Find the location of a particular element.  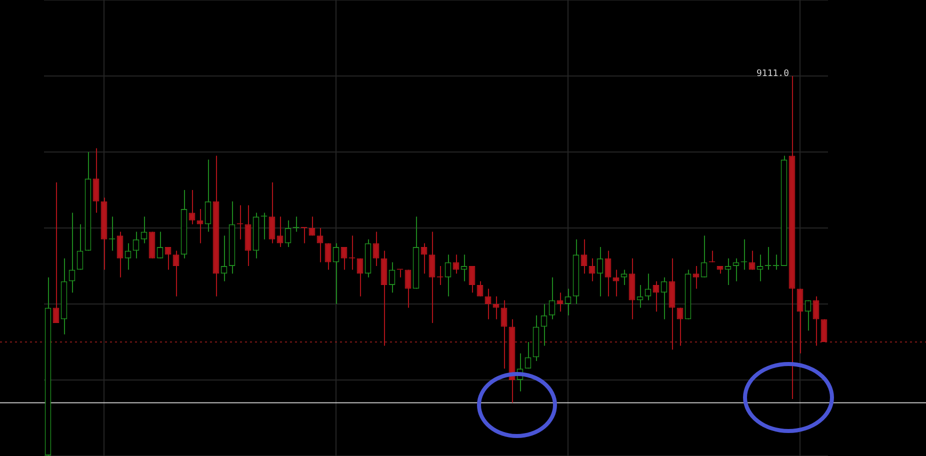

annotation: 9111.0 is located at coordinates (772, 73).